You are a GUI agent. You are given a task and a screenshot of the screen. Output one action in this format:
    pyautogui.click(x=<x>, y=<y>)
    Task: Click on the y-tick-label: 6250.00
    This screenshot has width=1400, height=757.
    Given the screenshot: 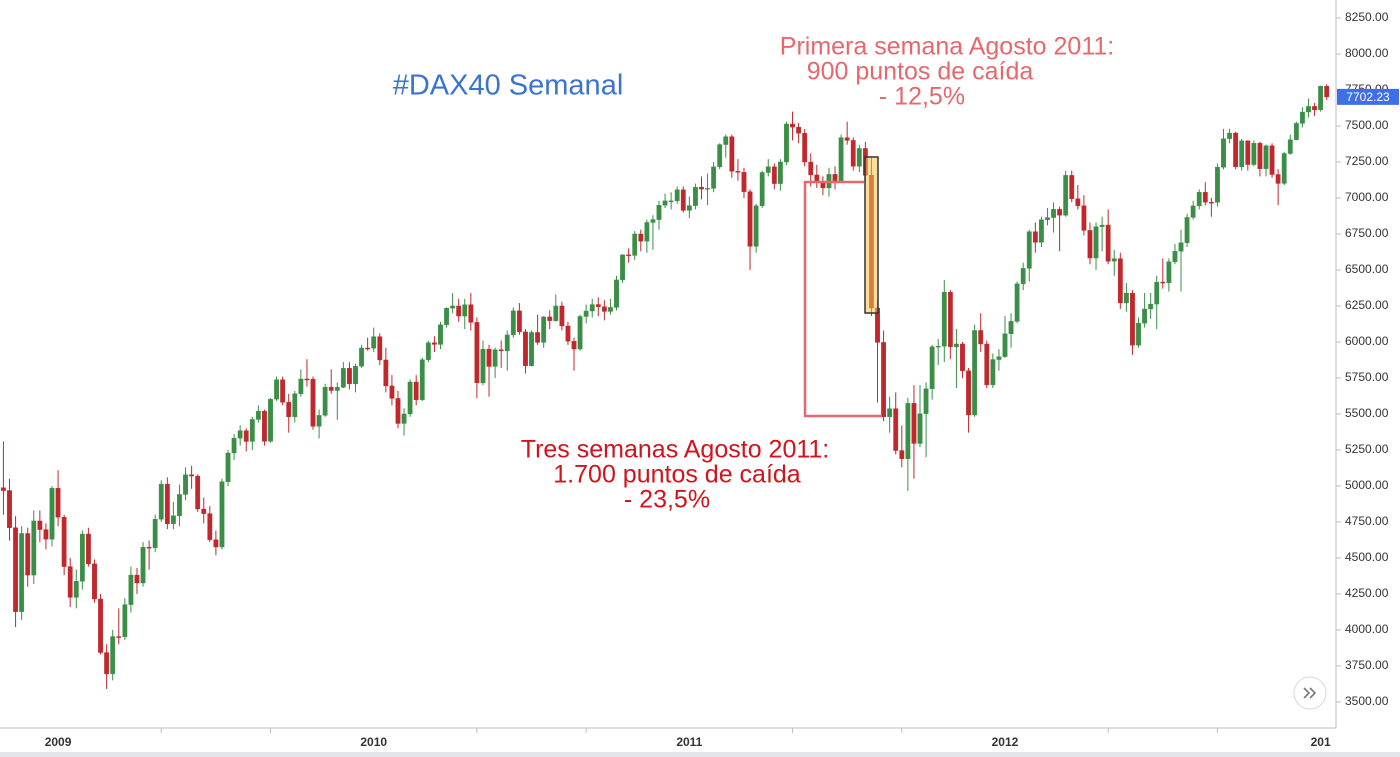 What is the action you would take?
    pyautogui.click(x=1367, y=305)
    